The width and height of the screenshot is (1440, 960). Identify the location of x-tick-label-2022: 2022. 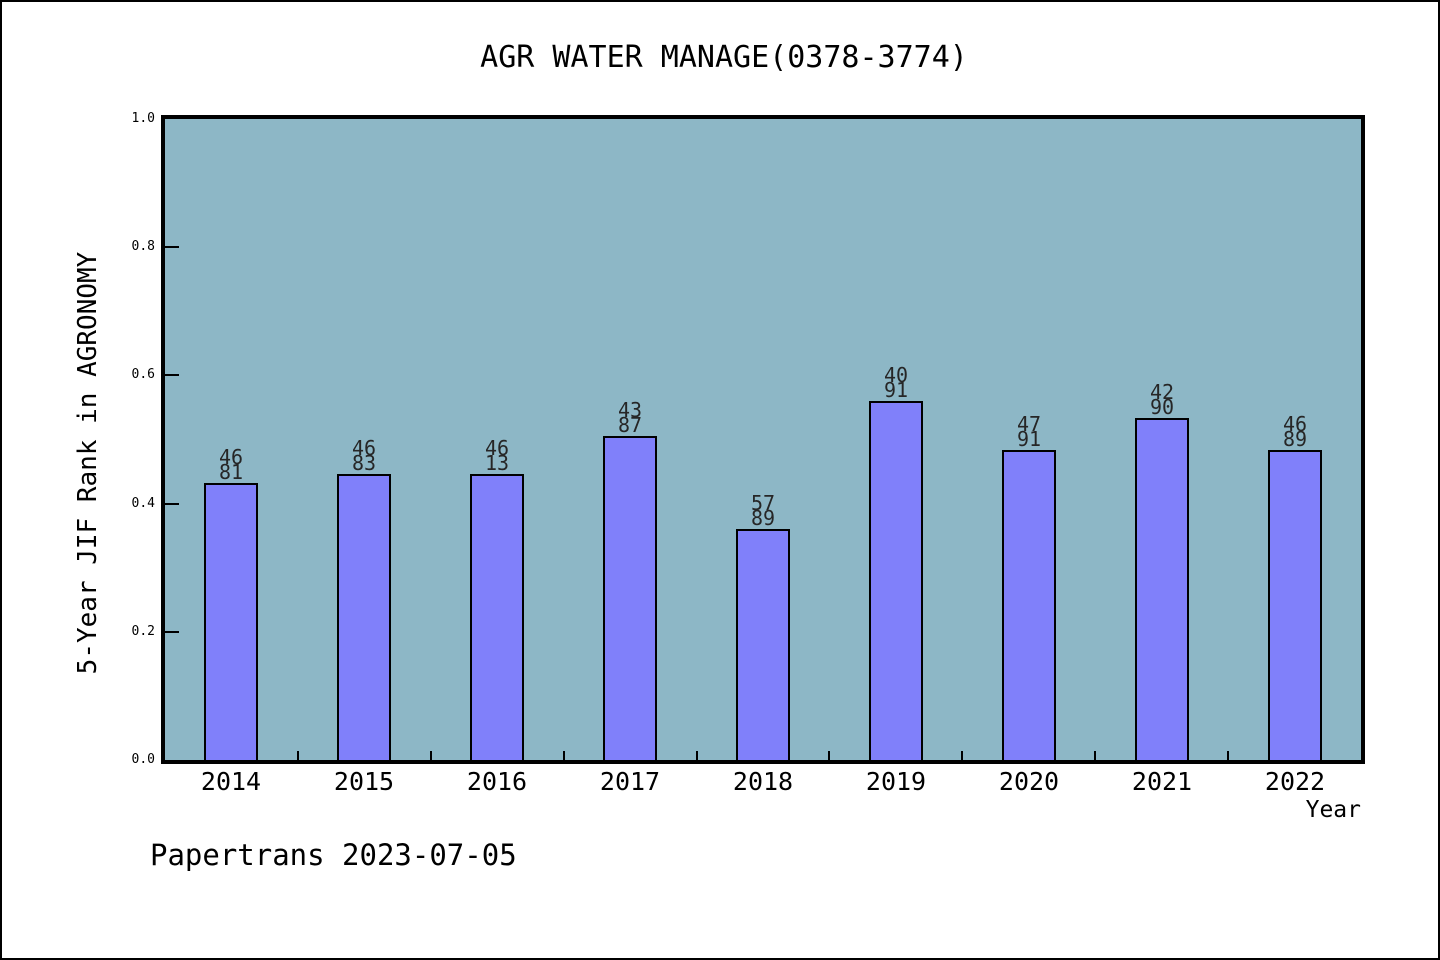
(1295, 781).